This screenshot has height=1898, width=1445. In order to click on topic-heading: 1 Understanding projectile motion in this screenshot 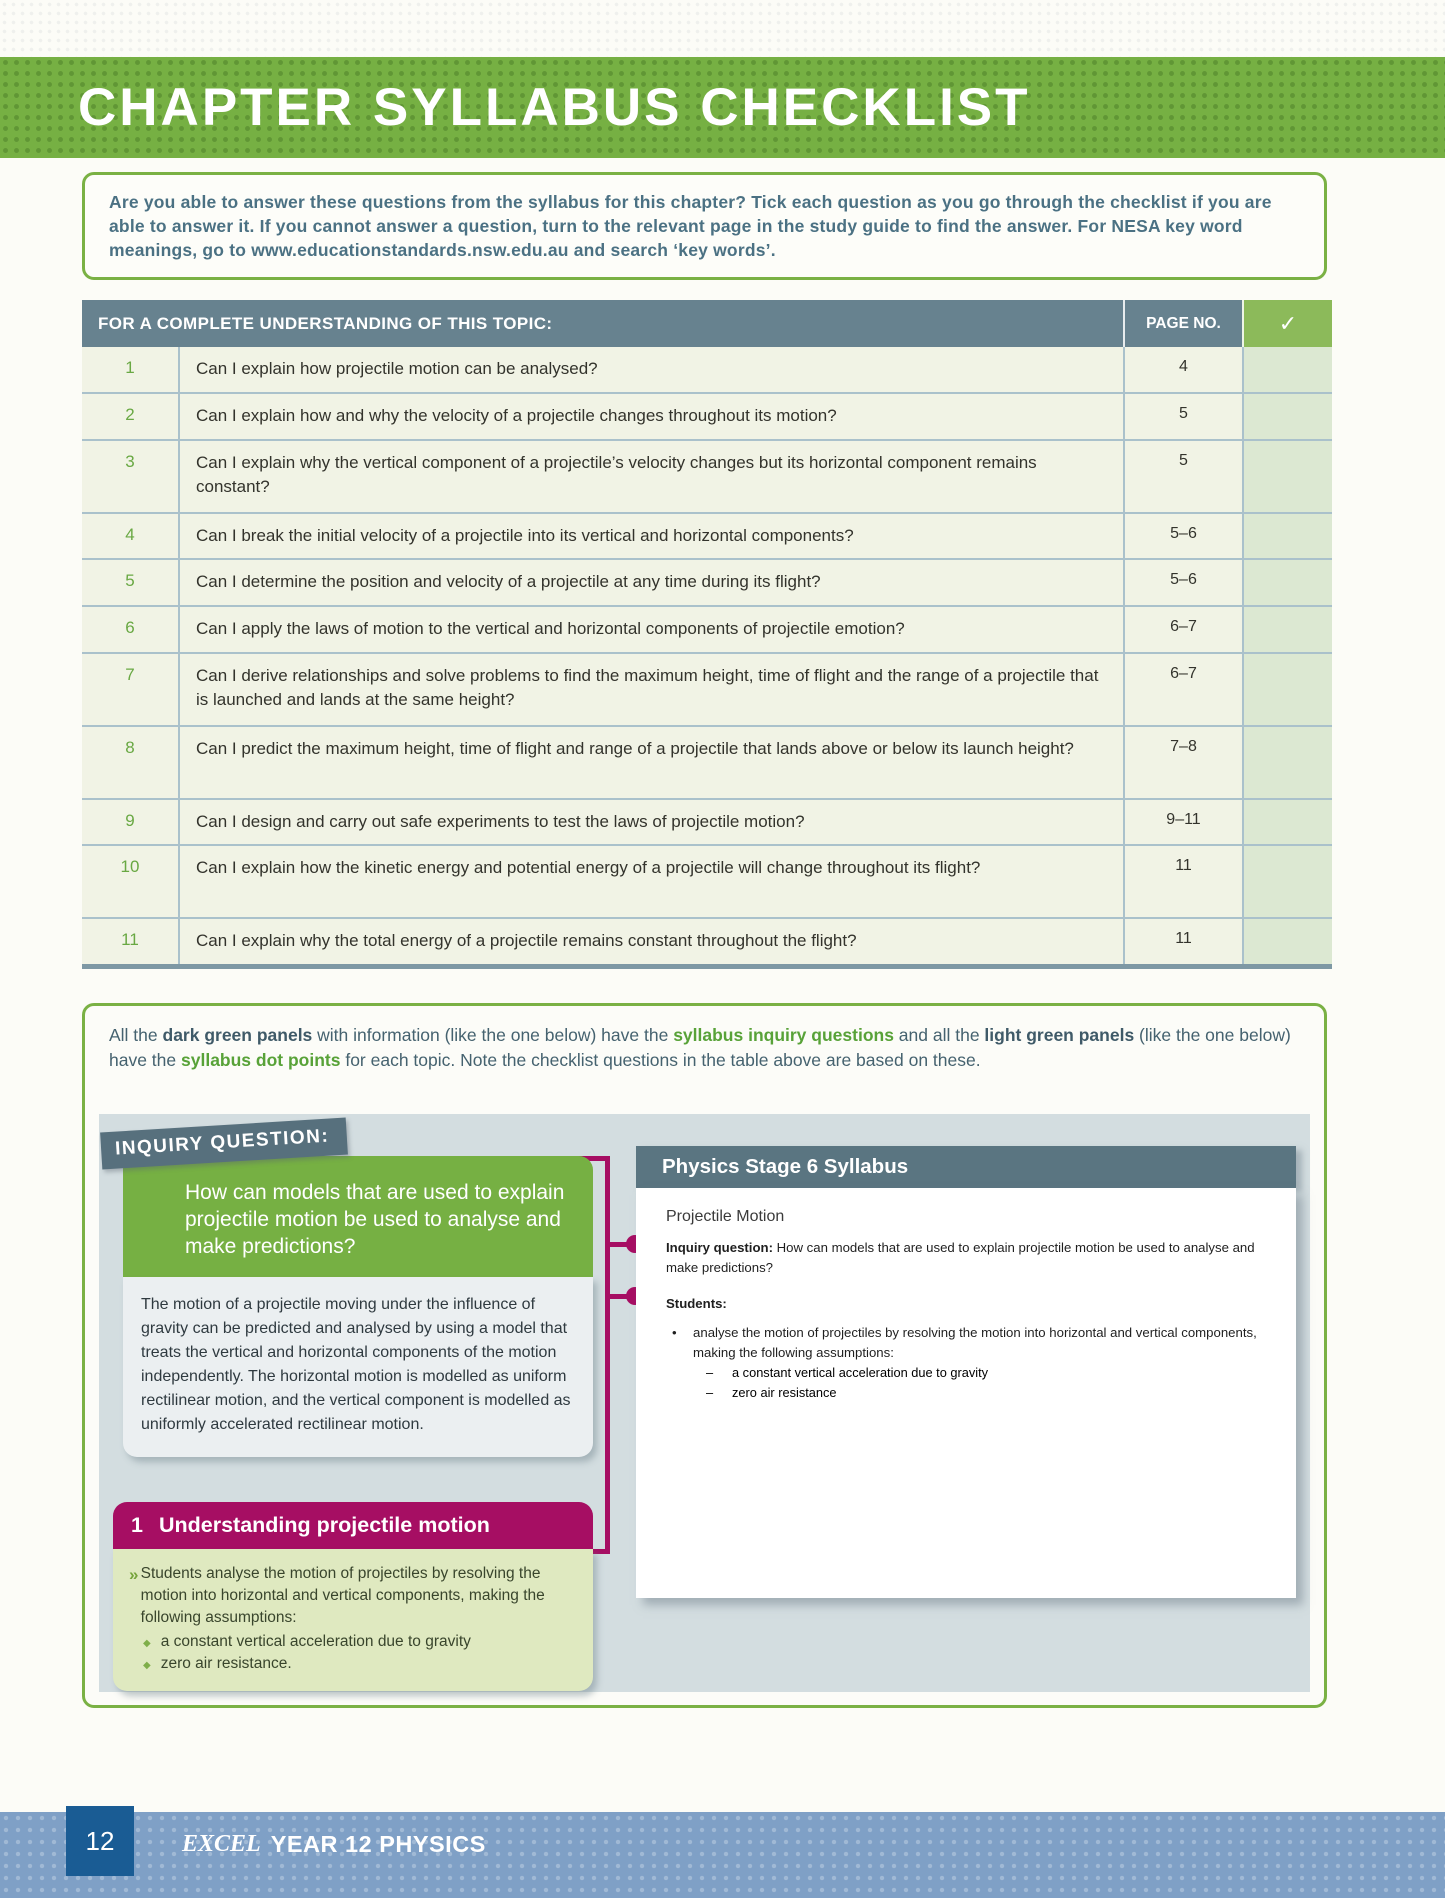, I will do `click(353, 1525)`.